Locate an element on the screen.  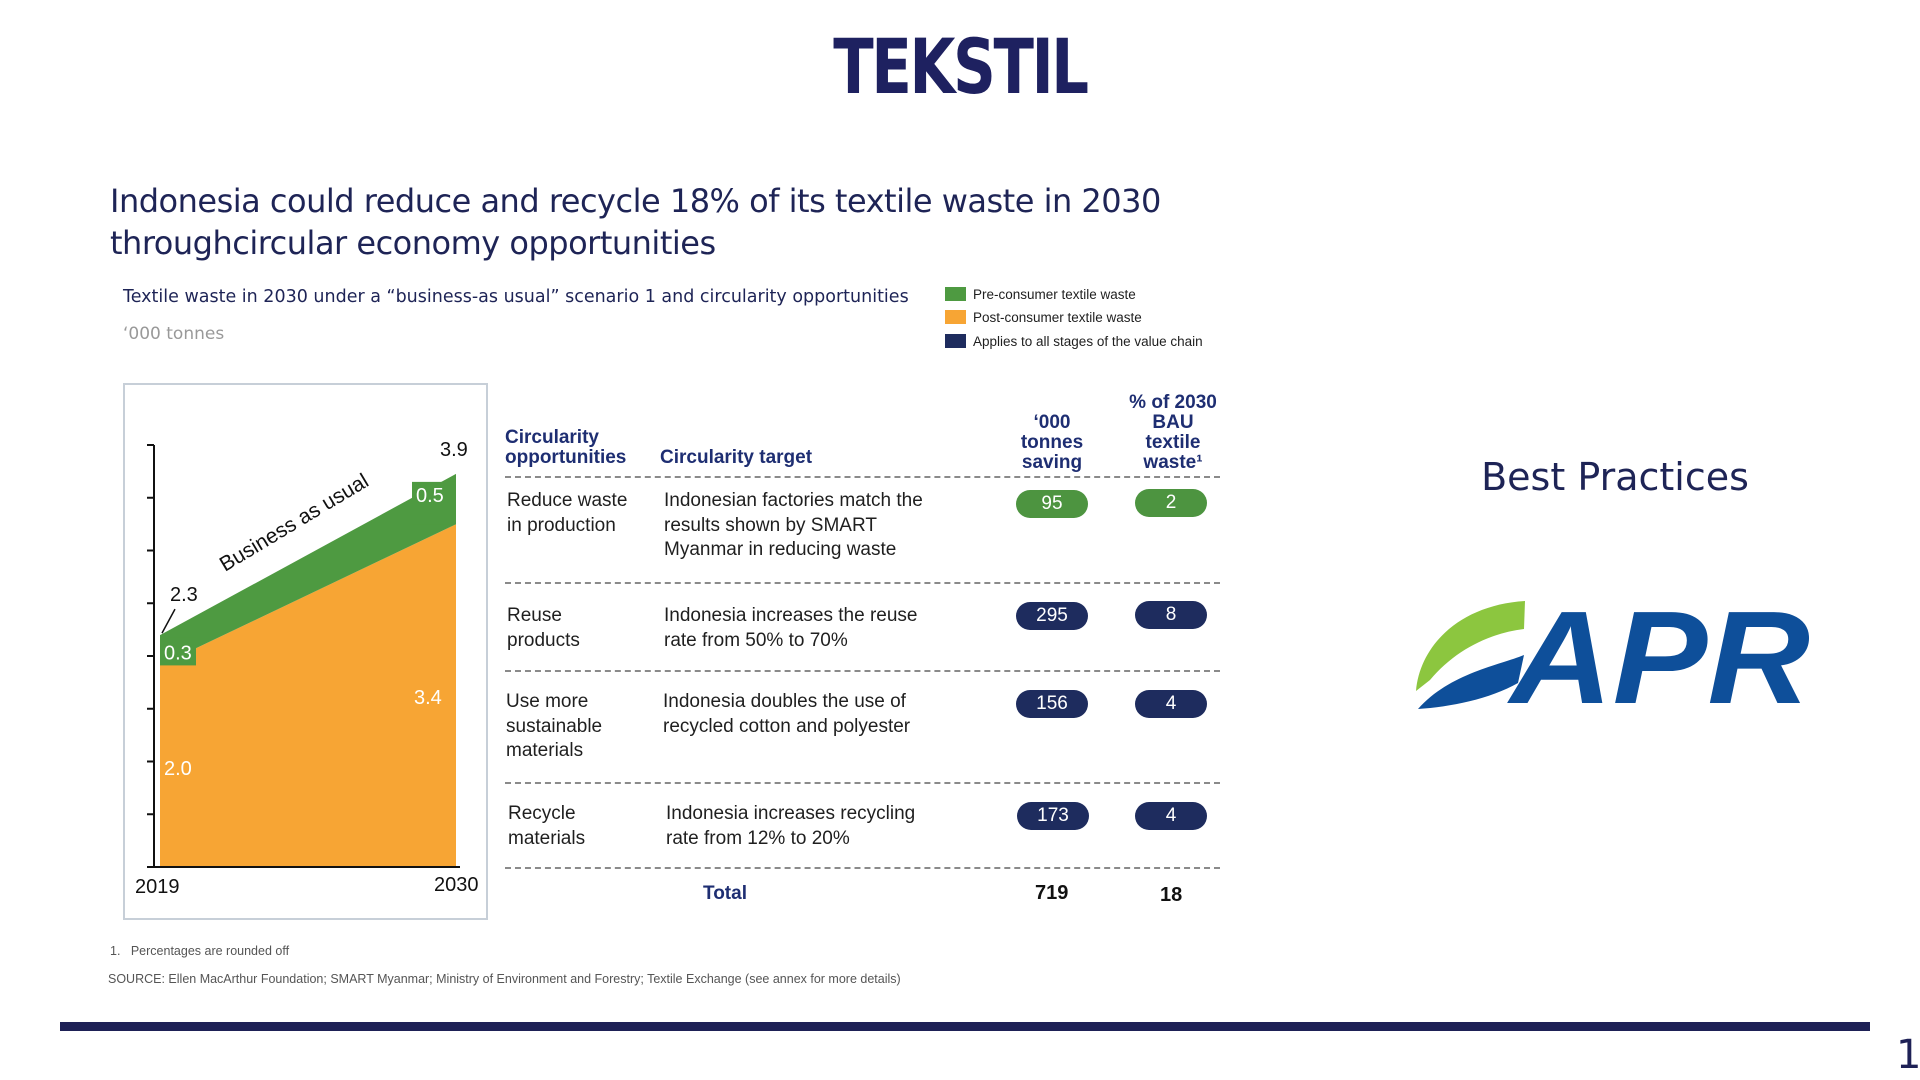
label-box-pre-2019 is located at coordinates (178, 651).